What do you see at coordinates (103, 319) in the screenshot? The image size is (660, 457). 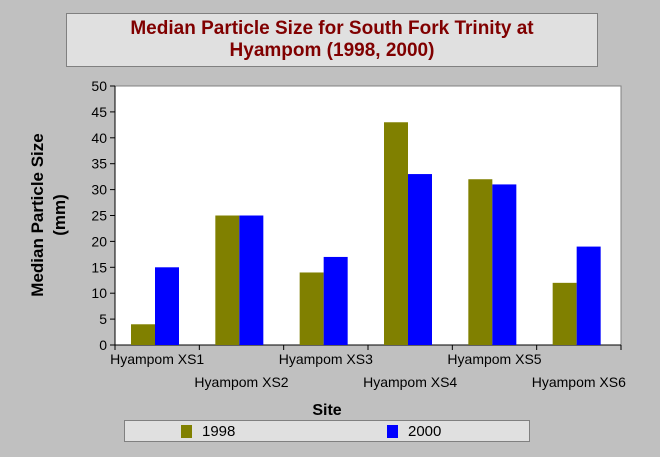 I see `y-tick-label: 5` at bounding box center [103, 319].